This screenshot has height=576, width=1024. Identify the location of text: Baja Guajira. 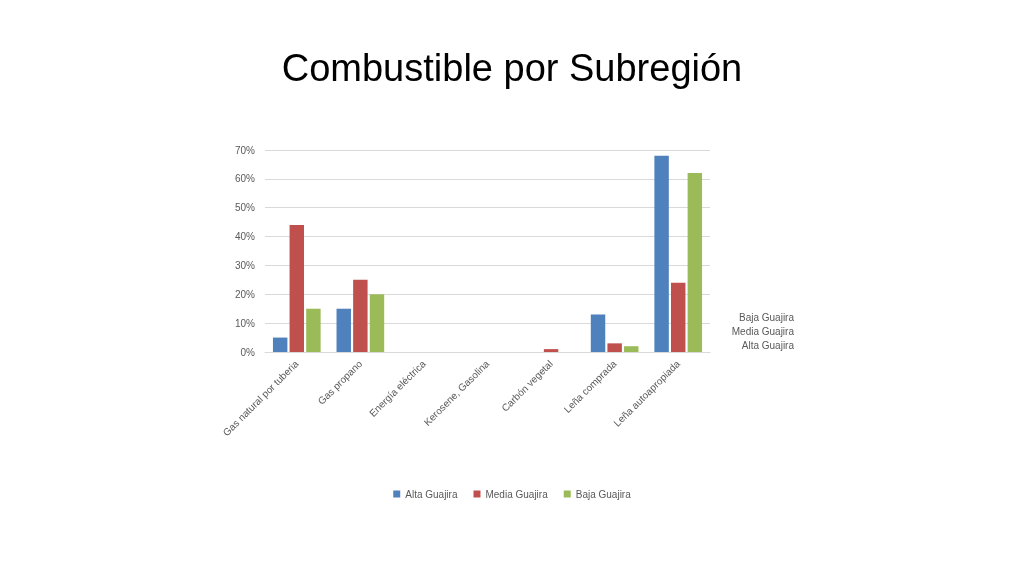
(766, 317).